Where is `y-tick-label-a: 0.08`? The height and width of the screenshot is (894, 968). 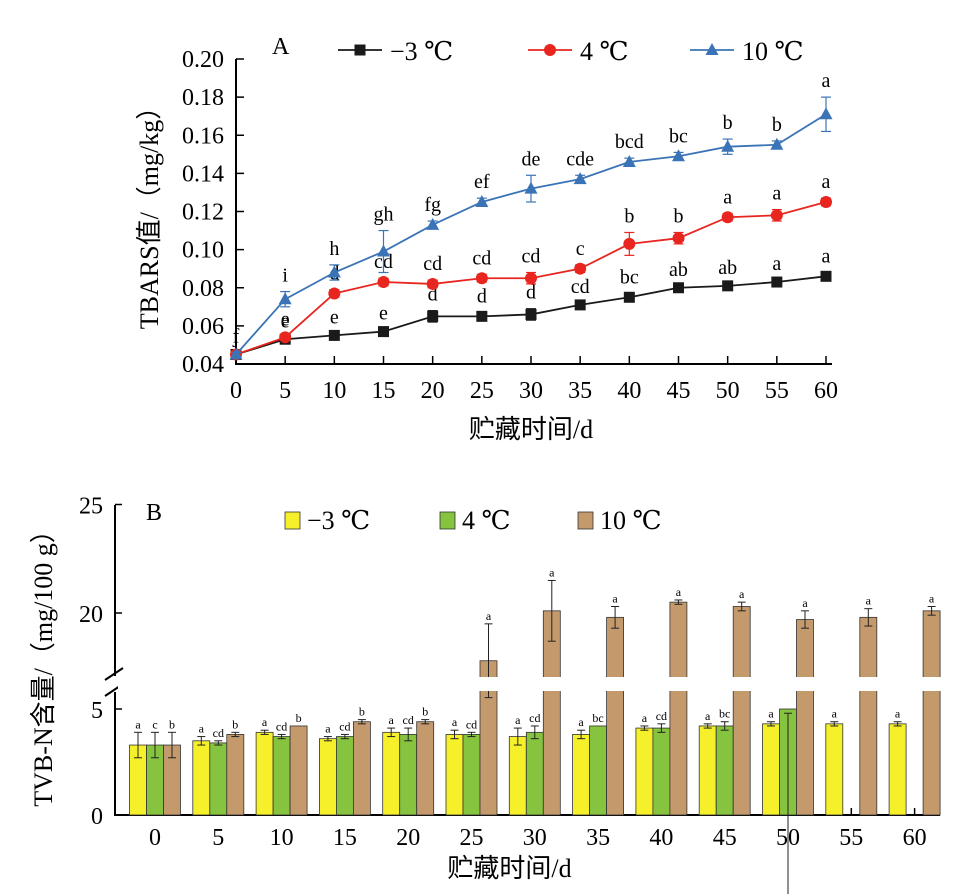 y-tick-label-a: 0.08 is located at coordinates (203, 289).